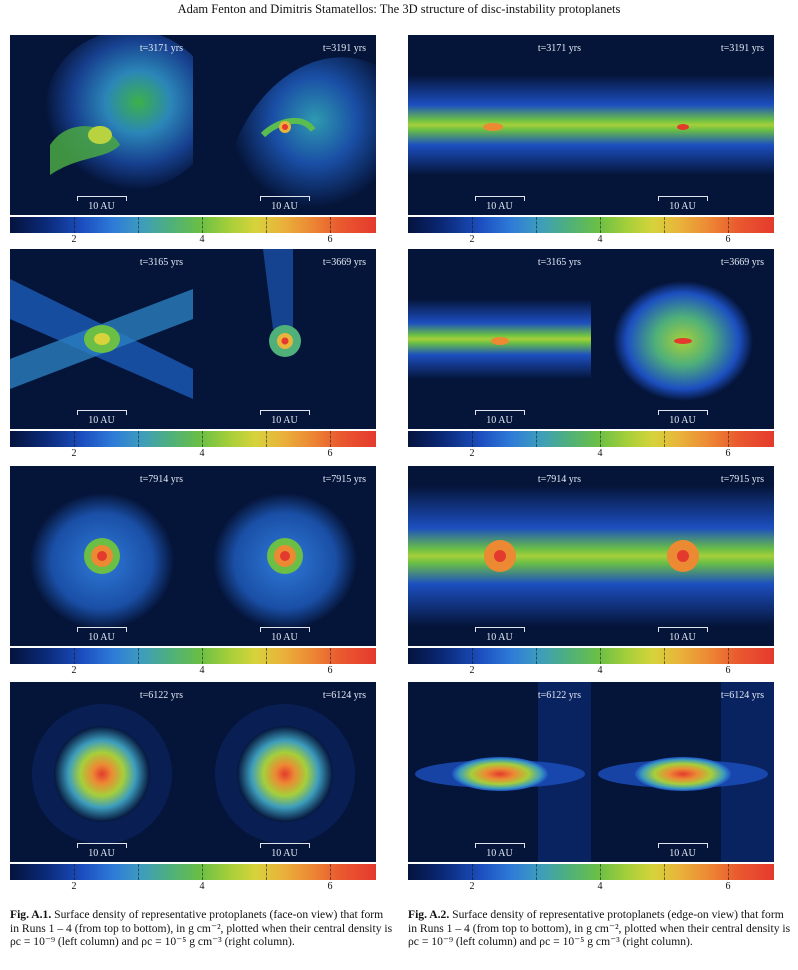 This screenshot has width=798, height=970. I want to click on caption-label: Fig. A.2., so click(429, 914).